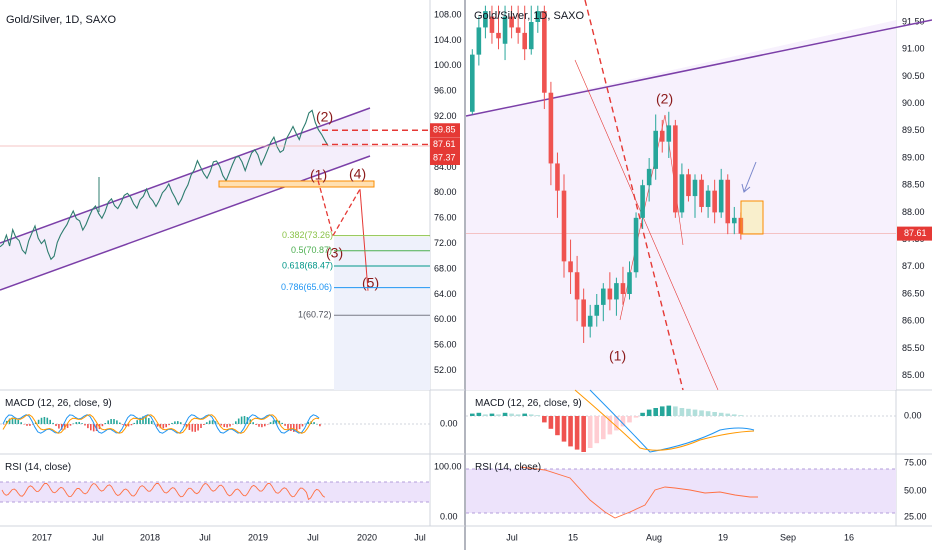 This screenshot has width=932, height=550. What do you see at coordinates (445, 370) in the screenshot?
I see `left-price-tick: 52.00` at bounding box center [445, 370].